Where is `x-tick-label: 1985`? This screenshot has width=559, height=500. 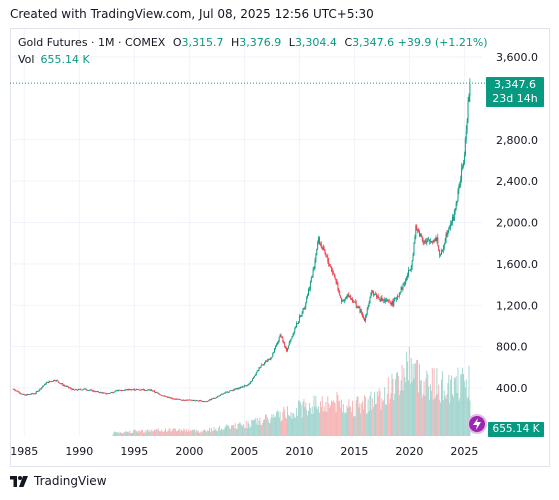 x-tick-label: 1985 is located at coordinates (24, 451).